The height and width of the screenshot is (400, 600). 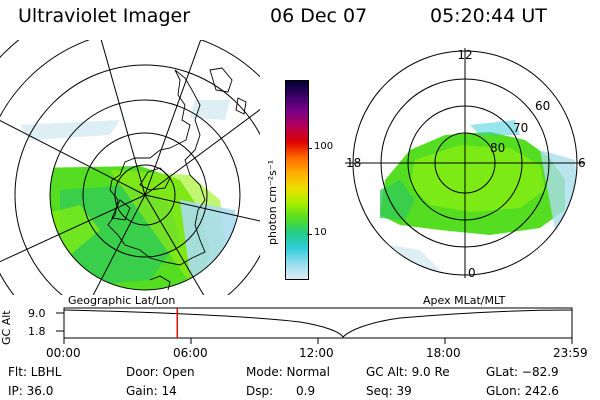 What do you see at coordinates (320, 232) in the screenshot?
I see `colorbar-tick-10: 10` at bounding box center [320, 232].